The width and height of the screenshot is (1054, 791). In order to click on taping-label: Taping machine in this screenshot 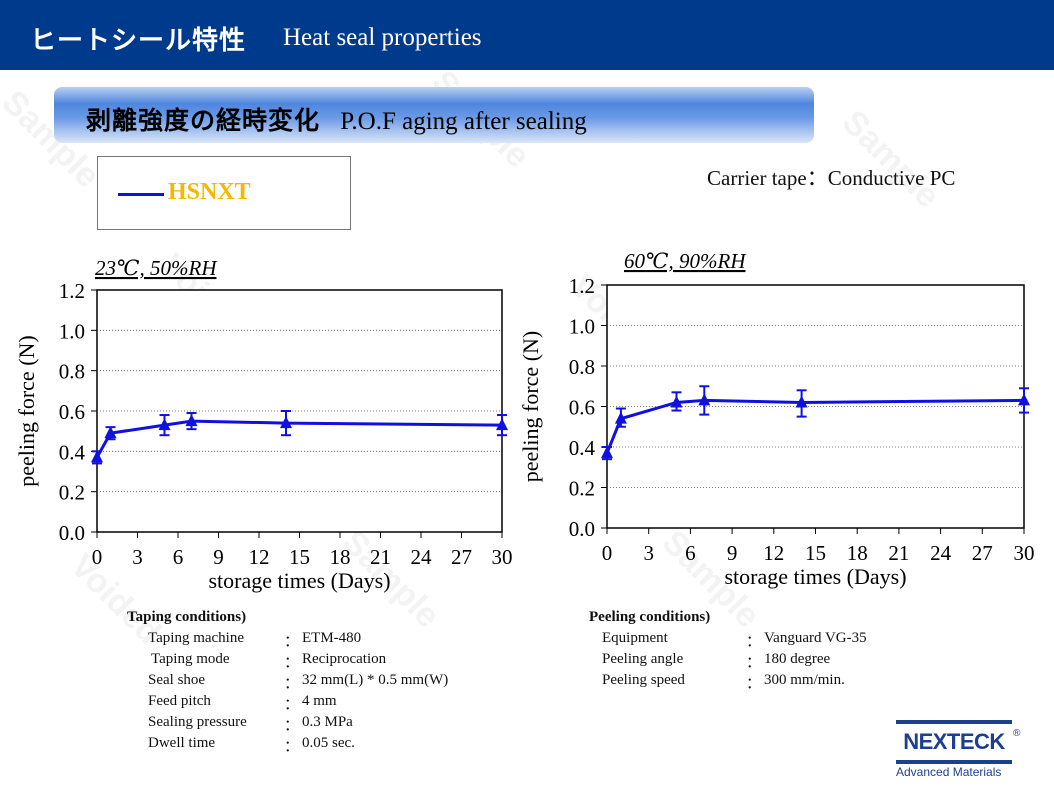, I will do `click(196, 638)`.